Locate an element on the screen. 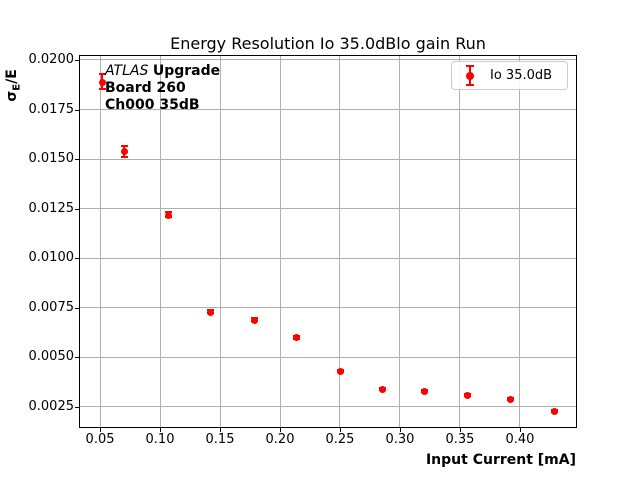 This screenshot has height=480, width=640. y-tick-label: 0.0025 is located at coordinates (51, 406).